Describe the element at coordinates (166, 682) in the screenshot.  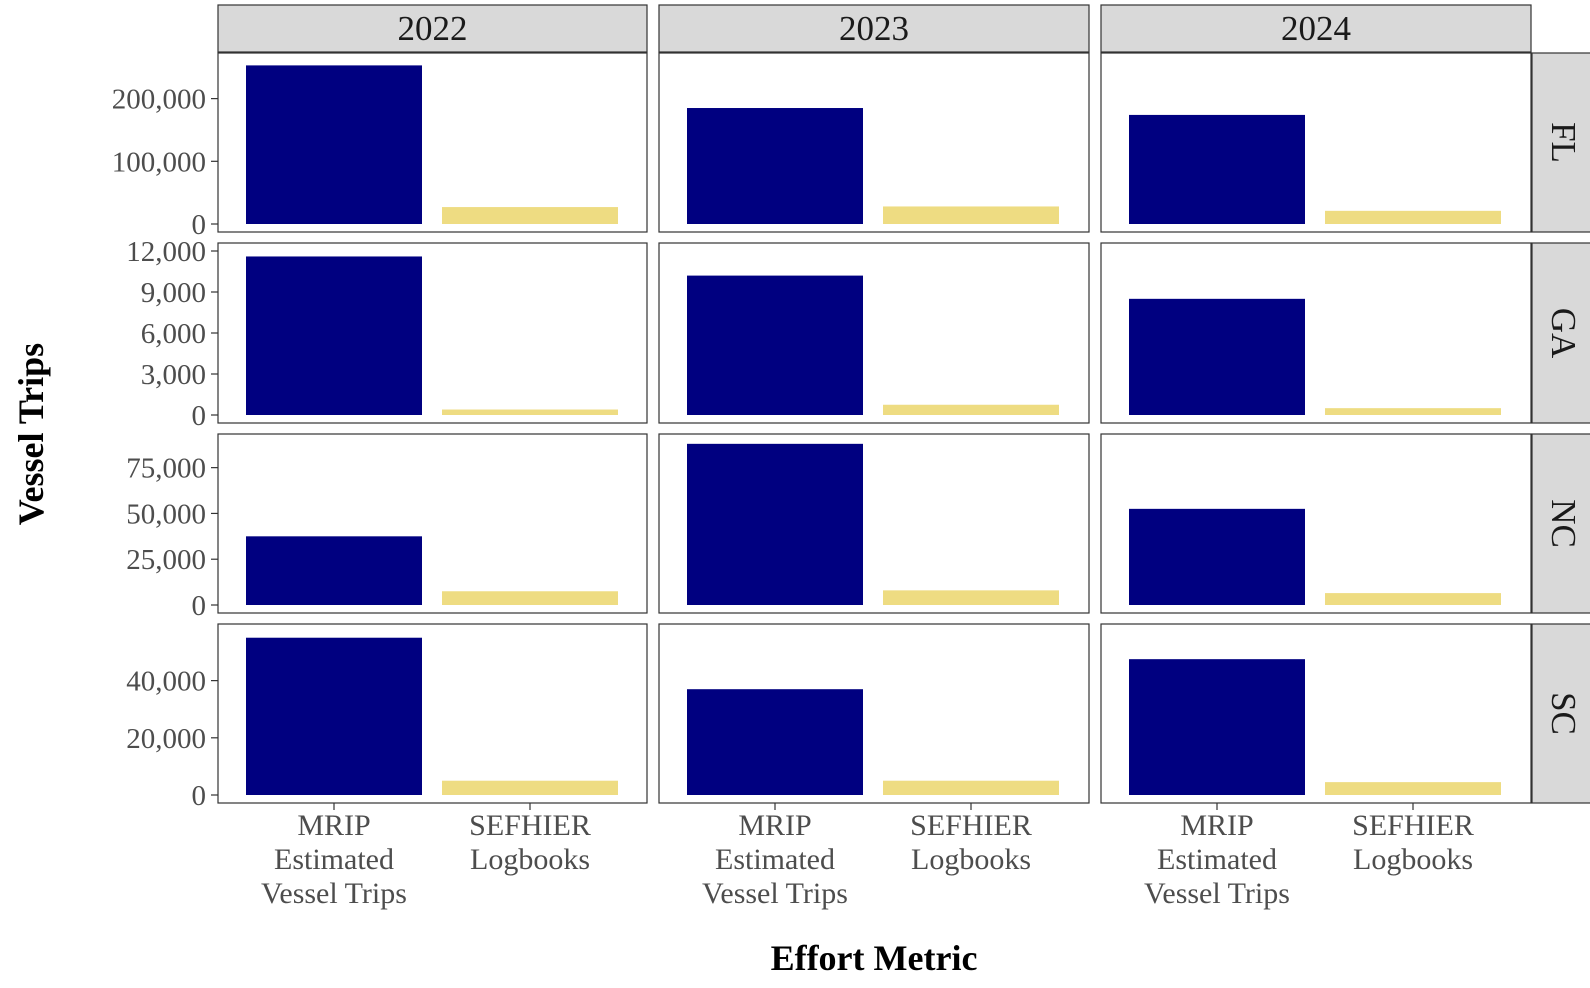
I see `y-tick-label-SC: 40,000` at that location.